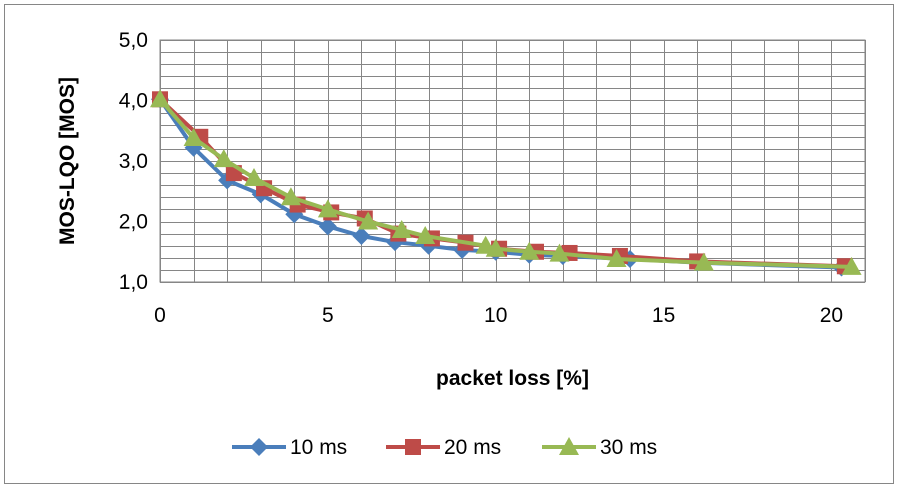  I want to click on y-axis-title: MOS-LQO [MOS], so click(67, 161).